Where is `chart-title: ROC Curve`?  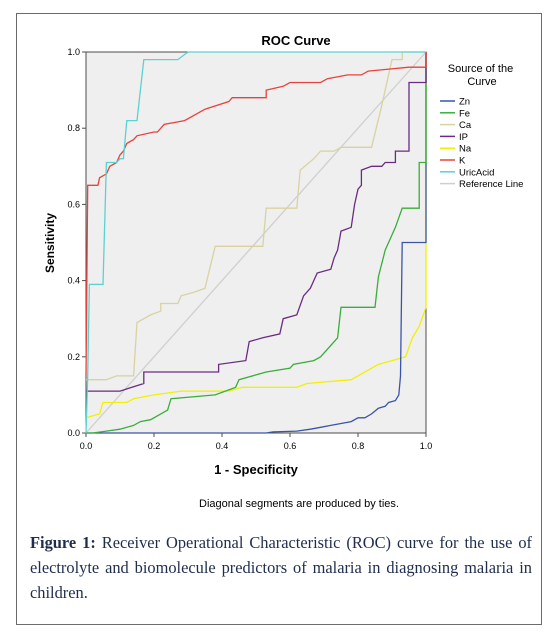
chart-title: ROC Curve is located at coordinates (295, 40).